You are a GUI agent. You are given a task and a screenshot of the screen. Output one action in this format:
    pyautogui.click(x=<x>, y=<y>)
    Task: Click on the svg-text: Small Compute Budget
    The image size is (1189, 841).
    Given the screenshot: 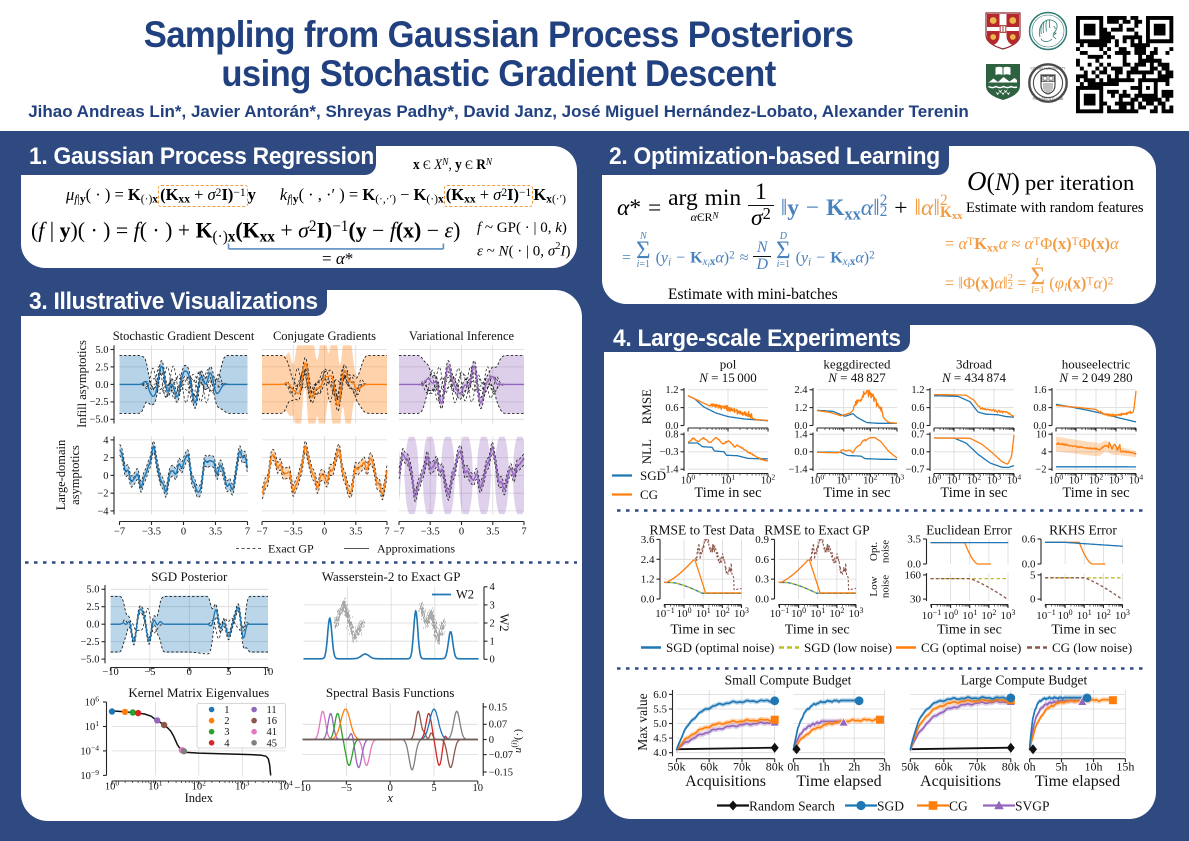 What is the action you would take?
    pyautogui.click(x=788, y=680)
    